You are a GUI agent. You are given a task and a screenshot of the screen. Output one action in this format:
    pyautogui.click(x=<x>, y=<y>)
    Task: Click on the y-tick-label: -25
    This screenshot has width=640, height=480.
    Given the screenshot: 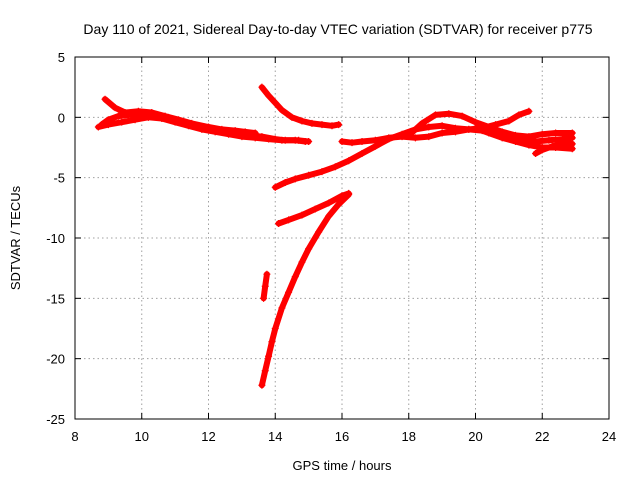 What is the action you would take?
    pyautogui.click(x=55, y=419)
    